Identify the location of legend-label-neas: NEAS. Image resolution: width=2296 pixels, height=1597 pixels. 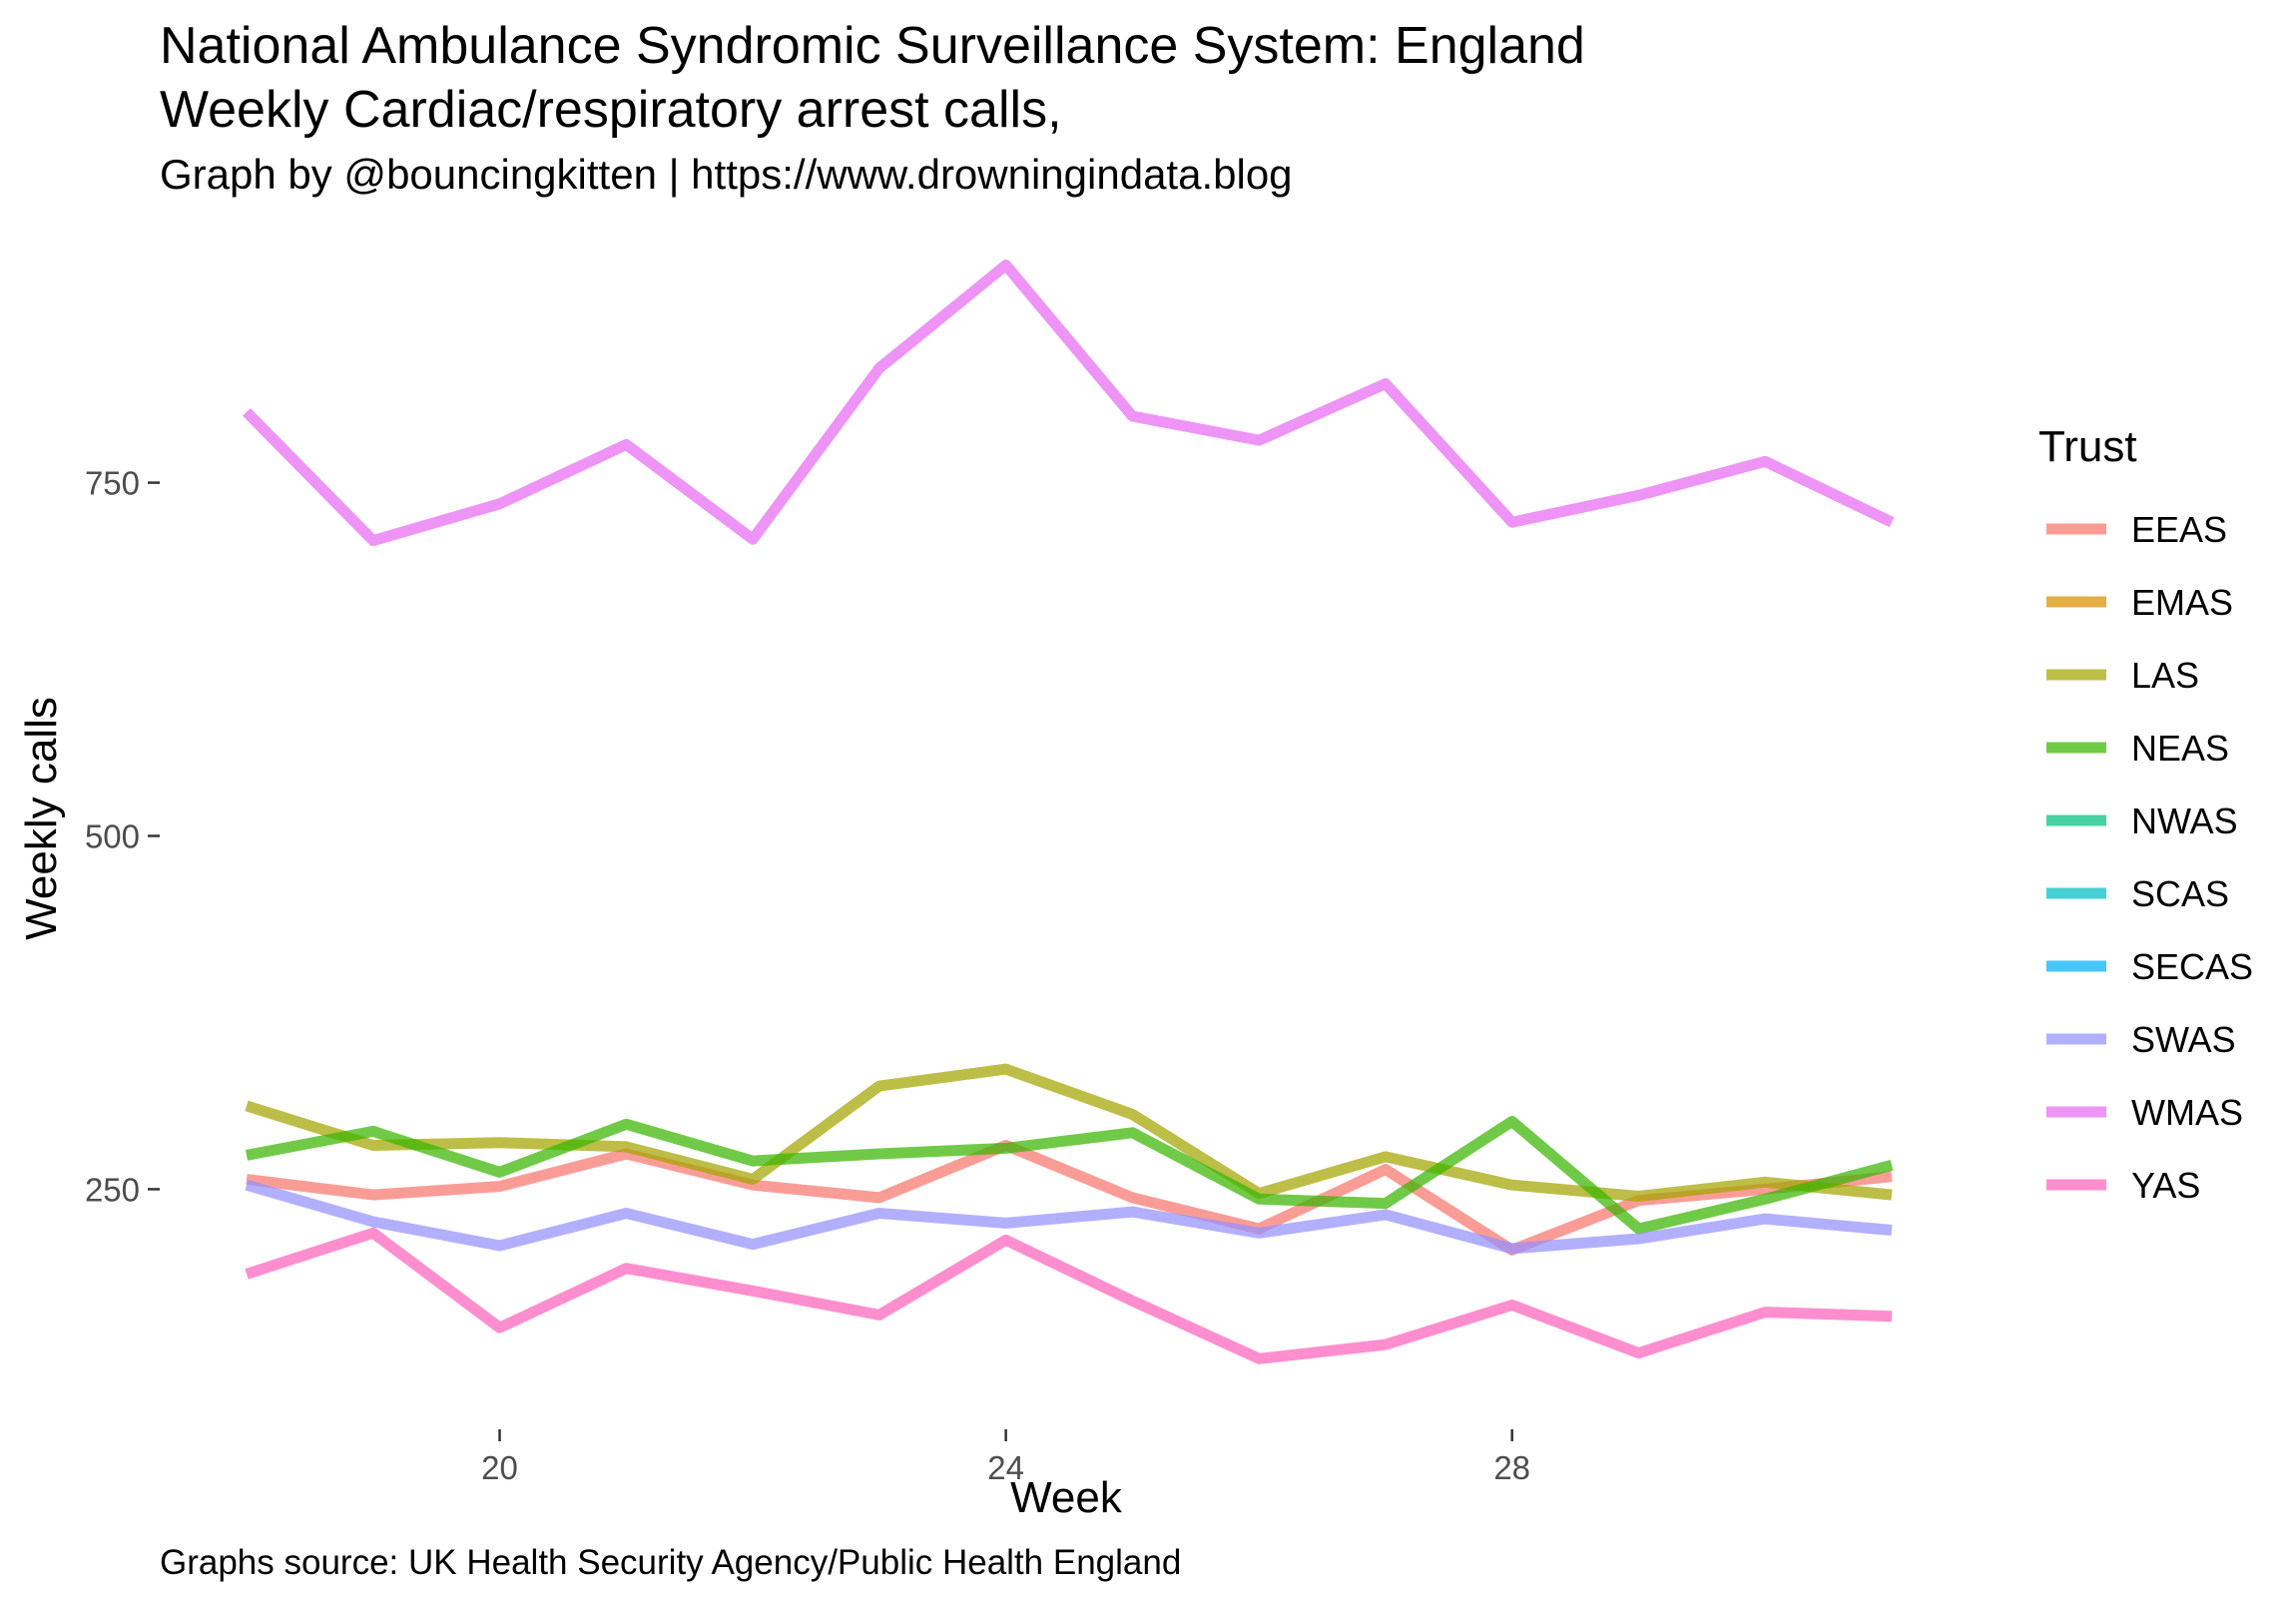
(2180, 749).